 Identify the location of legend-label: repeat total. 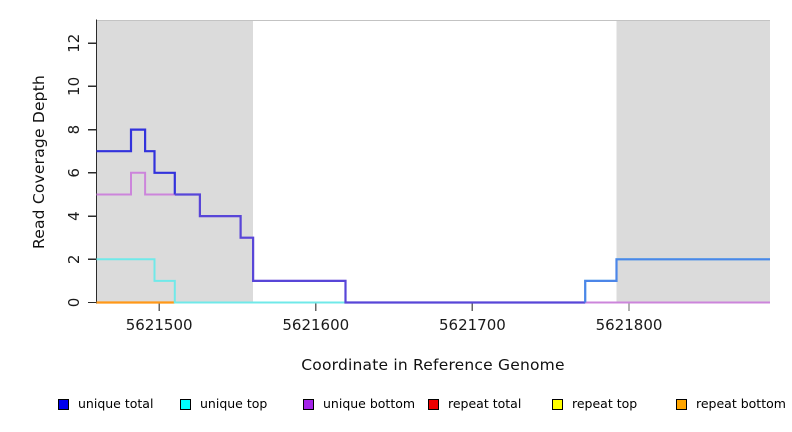
(485, 403).